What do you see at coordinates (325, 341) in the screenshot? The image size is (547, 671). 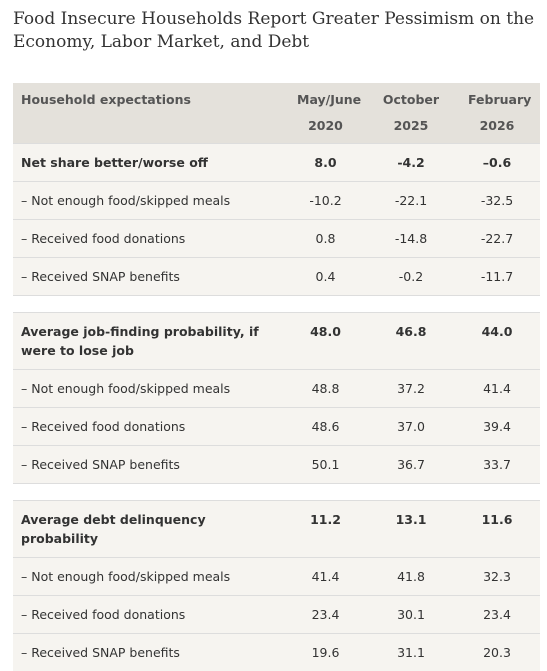 I see `cell-value: 48.0` at bounding box center [325, 341].